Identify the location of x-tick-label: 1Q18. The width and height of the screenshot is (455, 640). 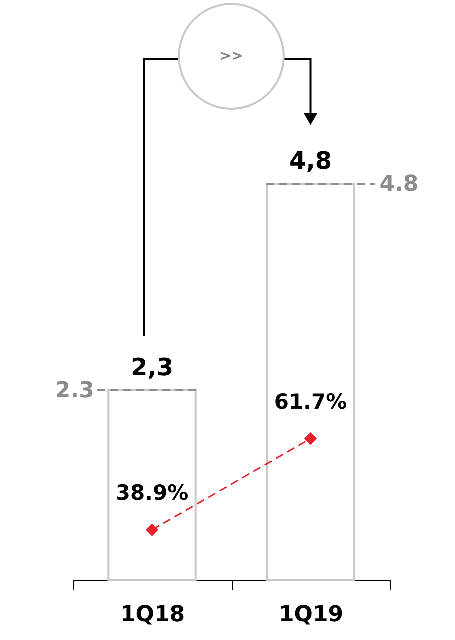
(153, 615).